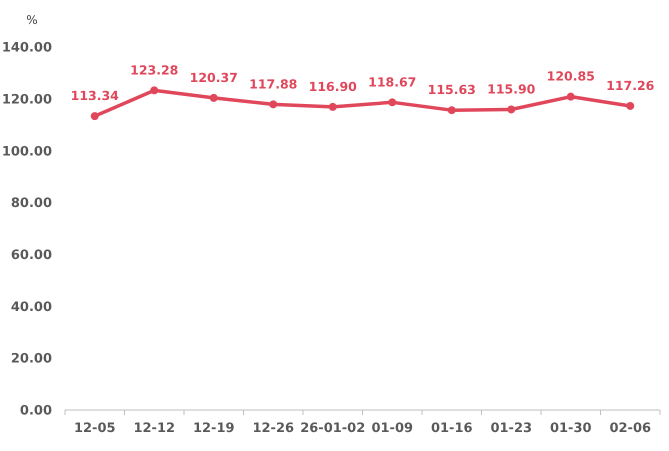 The width and height of the screenshot is (669, 451). I want to click on y-tick-label: 60.00, so click(31, 255).